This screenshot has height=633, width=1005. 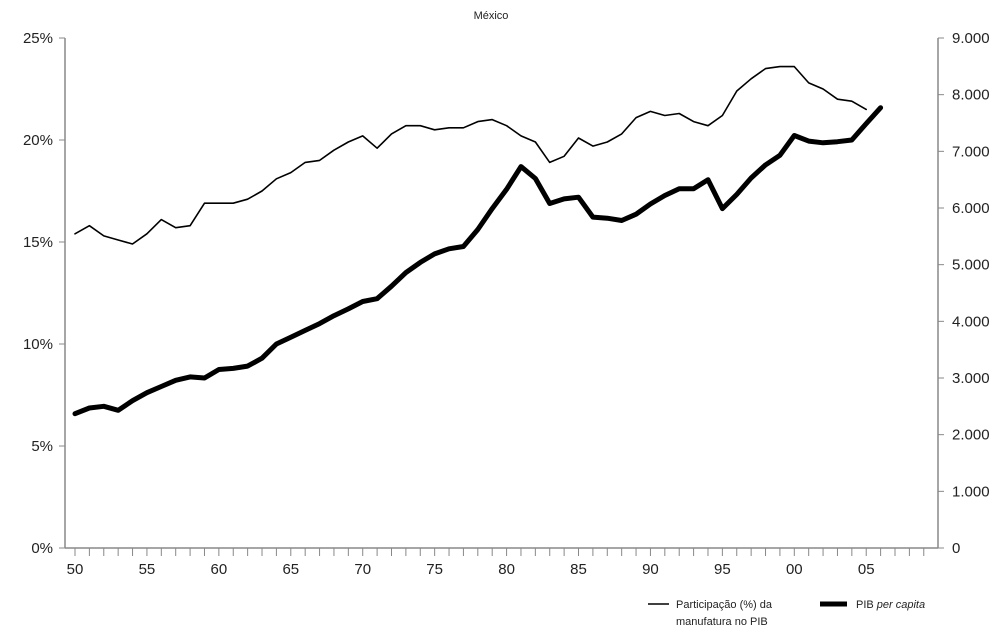 I want to click on legend-manufacturing-label-line1: Participação (%) da, so click(x=724, y=605).